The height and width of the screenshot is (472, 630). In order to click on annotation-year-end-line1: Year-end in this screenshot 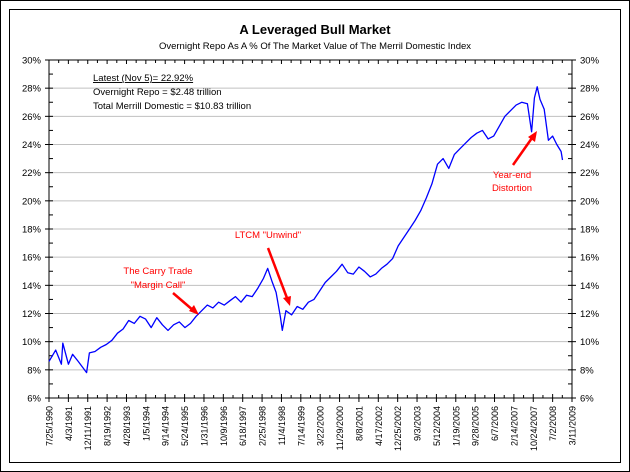, I will do `click(512, 175)`.